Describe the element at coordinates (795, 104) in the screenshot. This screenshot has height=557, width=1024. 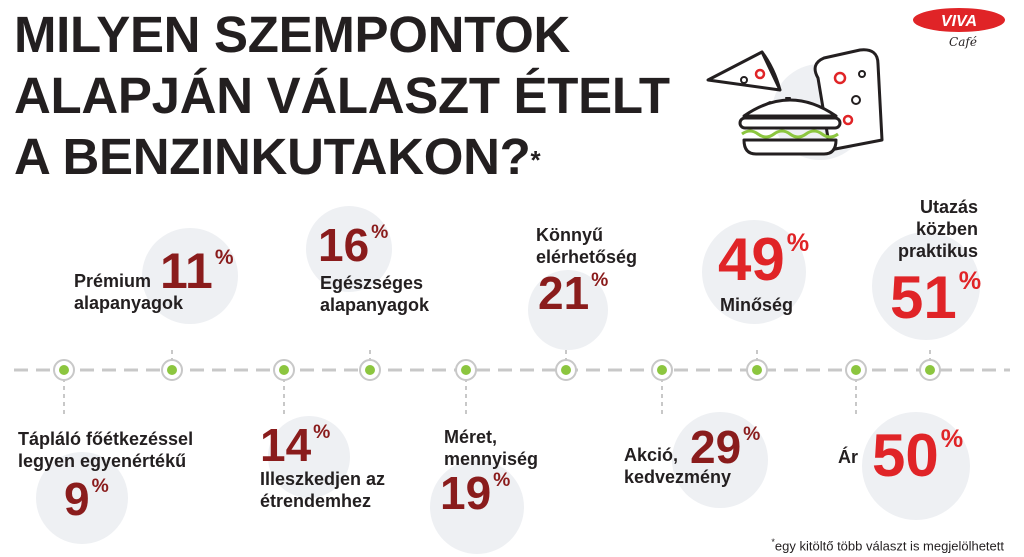
I see `food-illustration-icon` at that location.